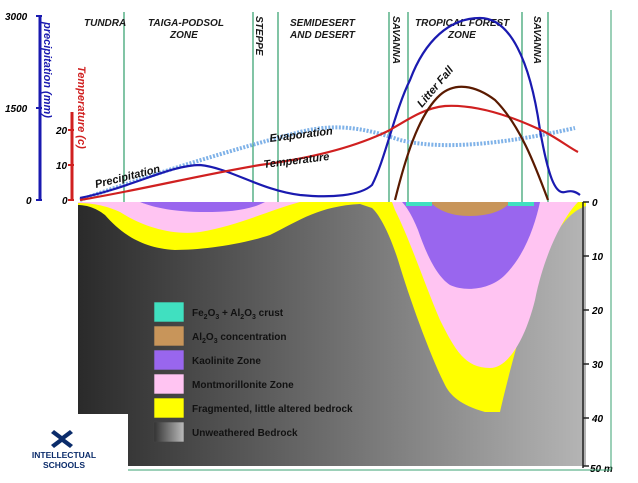 The width and height of the screenshot is (638, 483). I want to click on precip-tick-0: 0, so click(29, 201).